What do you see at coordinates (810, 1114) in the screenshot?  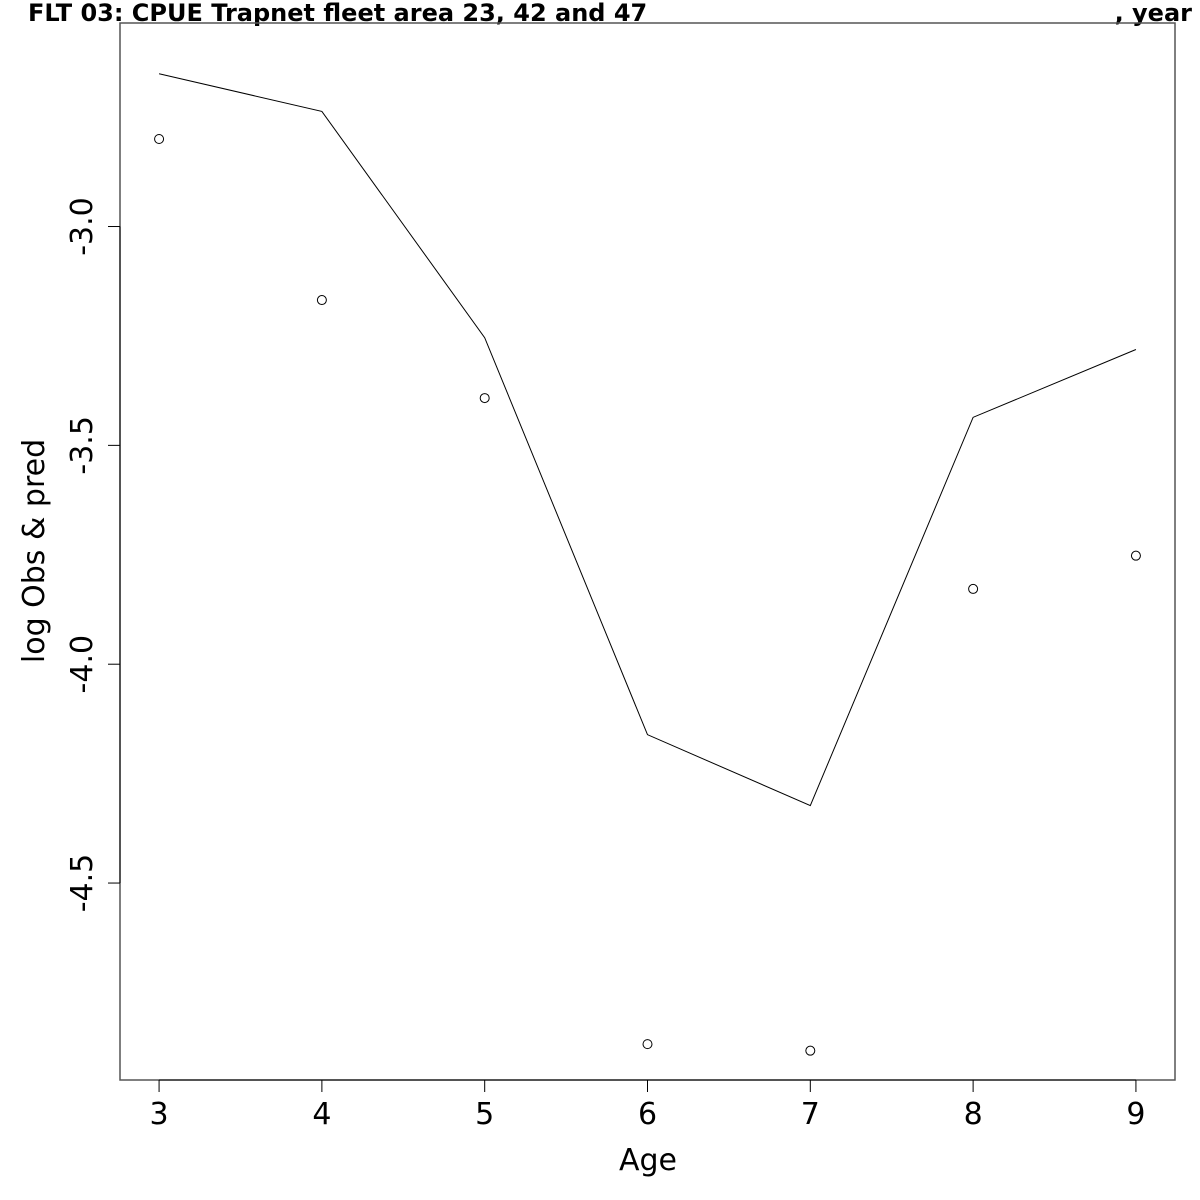 I see `x-tick-label: 7` at bounding box center [810, 1114].